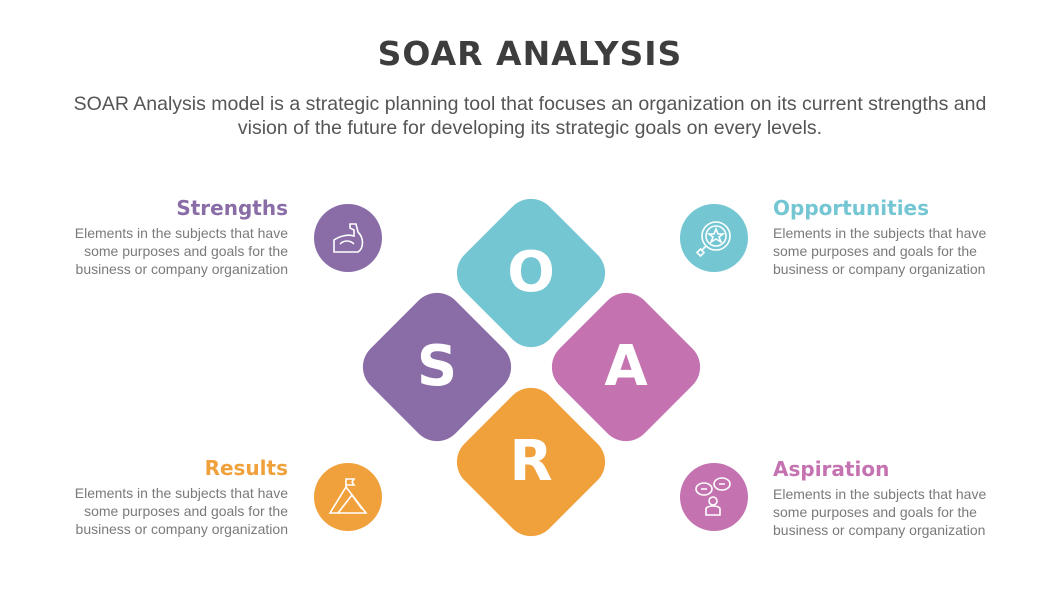 This screenshot has height=596, width=1060. What do you see at coordinates (831, 469) in the screenshot?
I see `aspiration-title: Aspiration` at bounding box center [831, 469].